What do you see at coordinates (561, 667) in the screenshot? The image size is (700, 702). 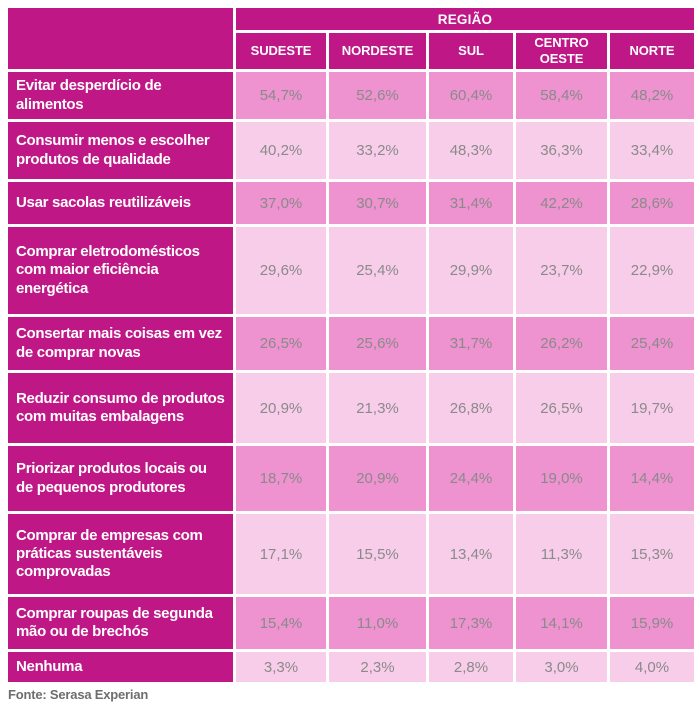 I see `value-cell: 3,0%` at bounding box center [561, 667].